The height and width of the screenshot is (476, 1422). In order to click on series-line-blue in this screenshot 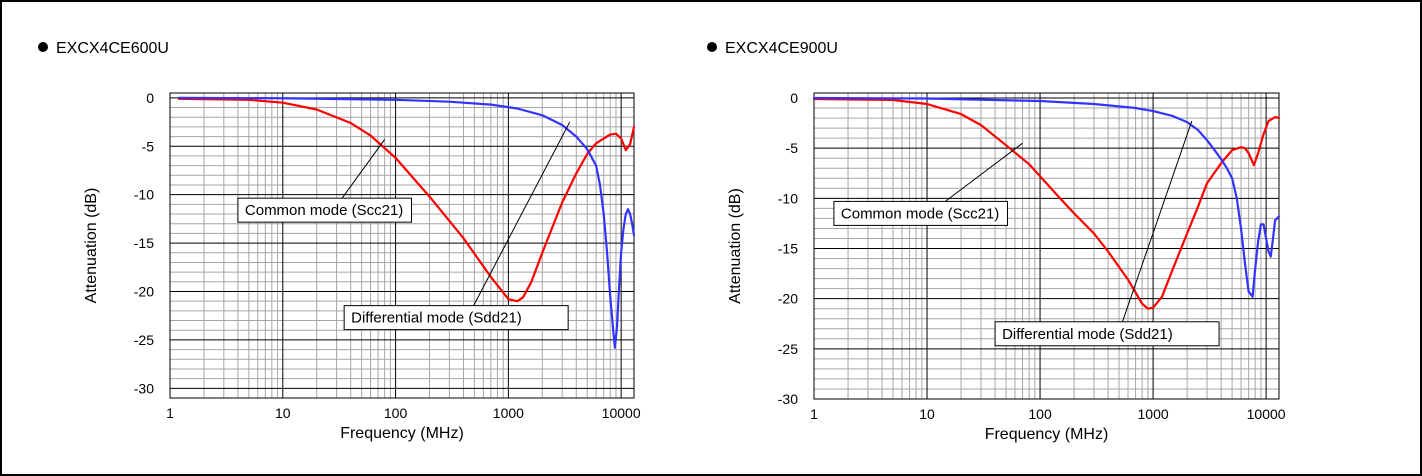, I will do `click(1046, 197)`.